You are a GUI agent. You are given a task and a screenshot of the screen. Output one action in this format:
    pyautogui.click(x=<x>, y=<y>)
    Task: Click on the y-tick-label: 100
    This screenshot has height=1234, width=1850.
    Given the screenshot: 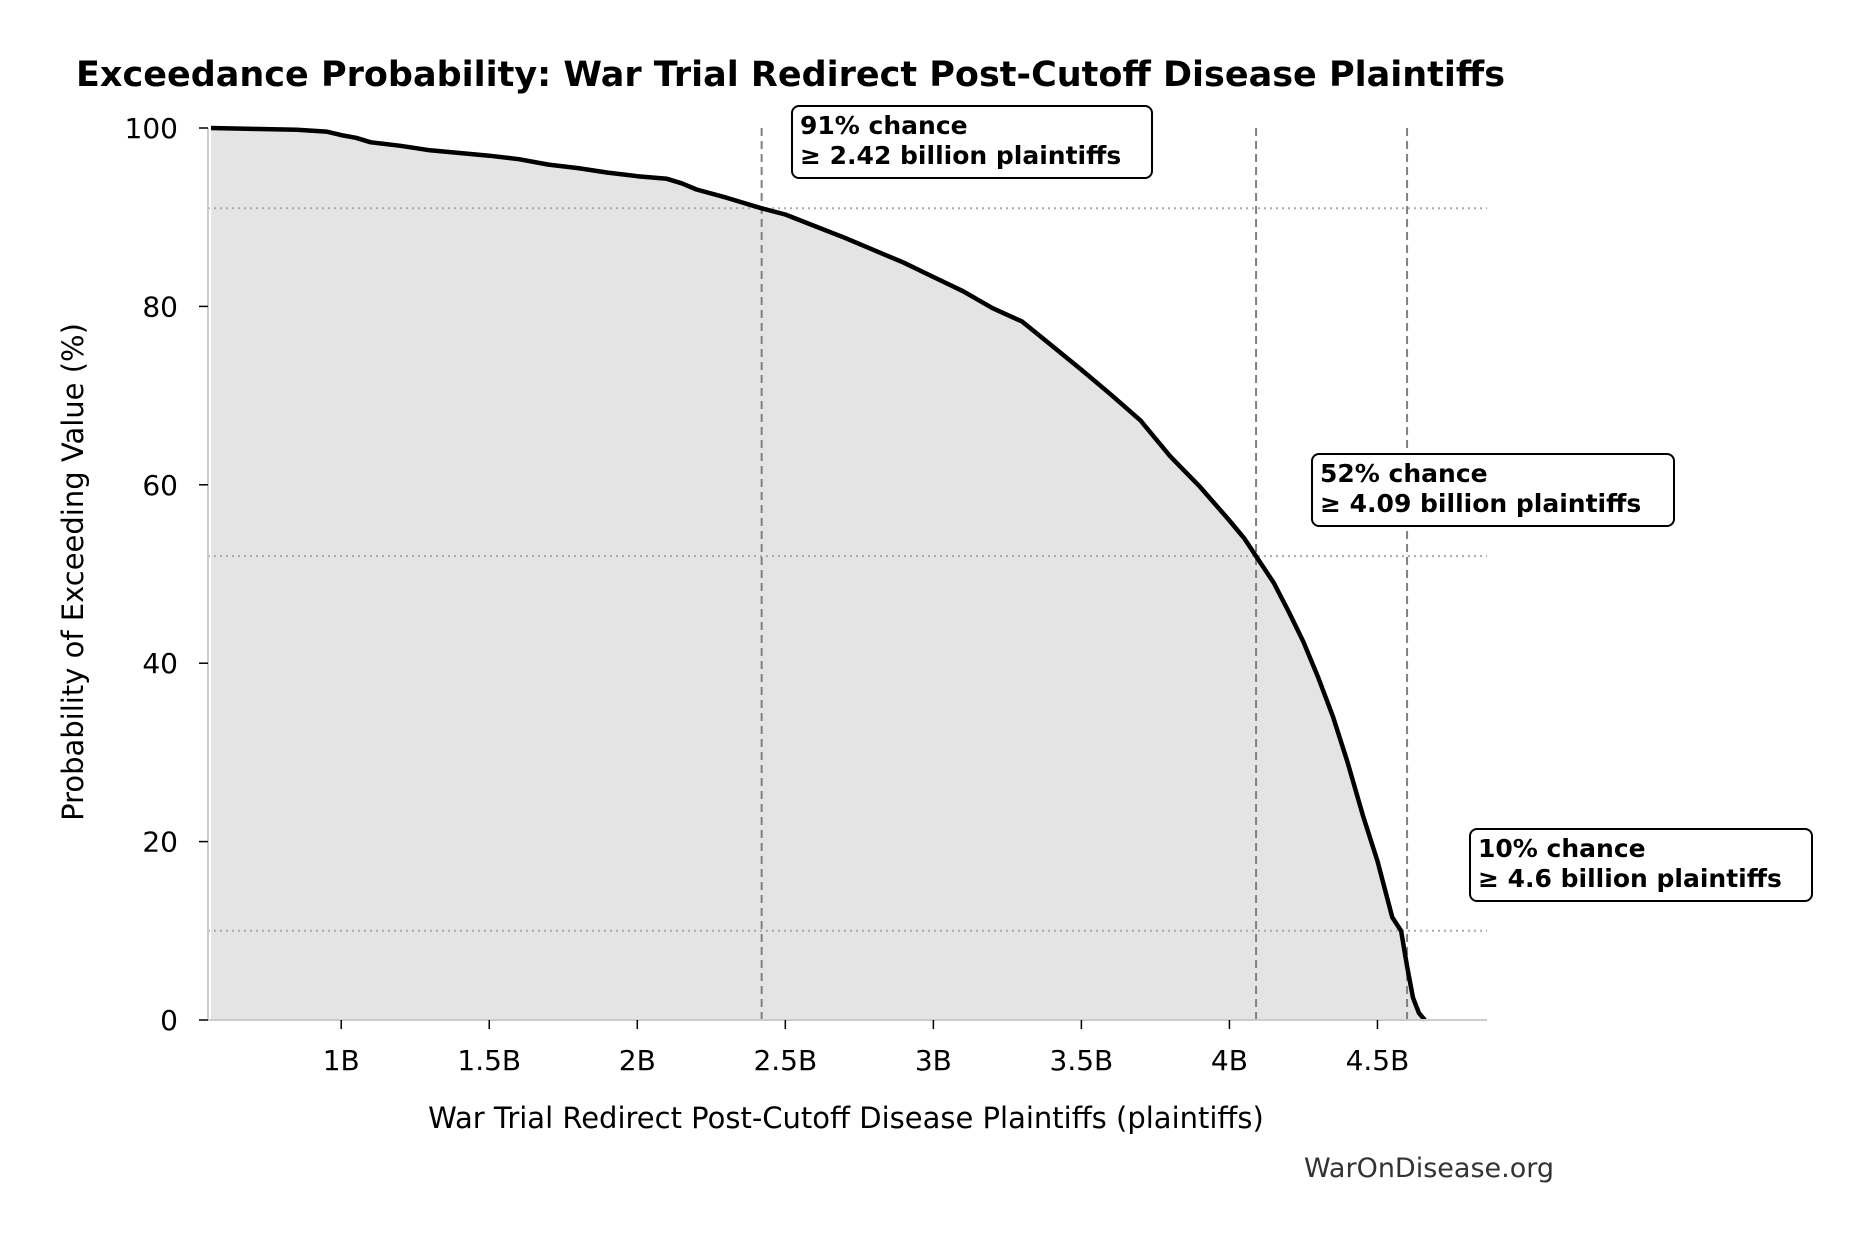 What is the action you would take?
    pyautogui.click(x=151, y=128)
    